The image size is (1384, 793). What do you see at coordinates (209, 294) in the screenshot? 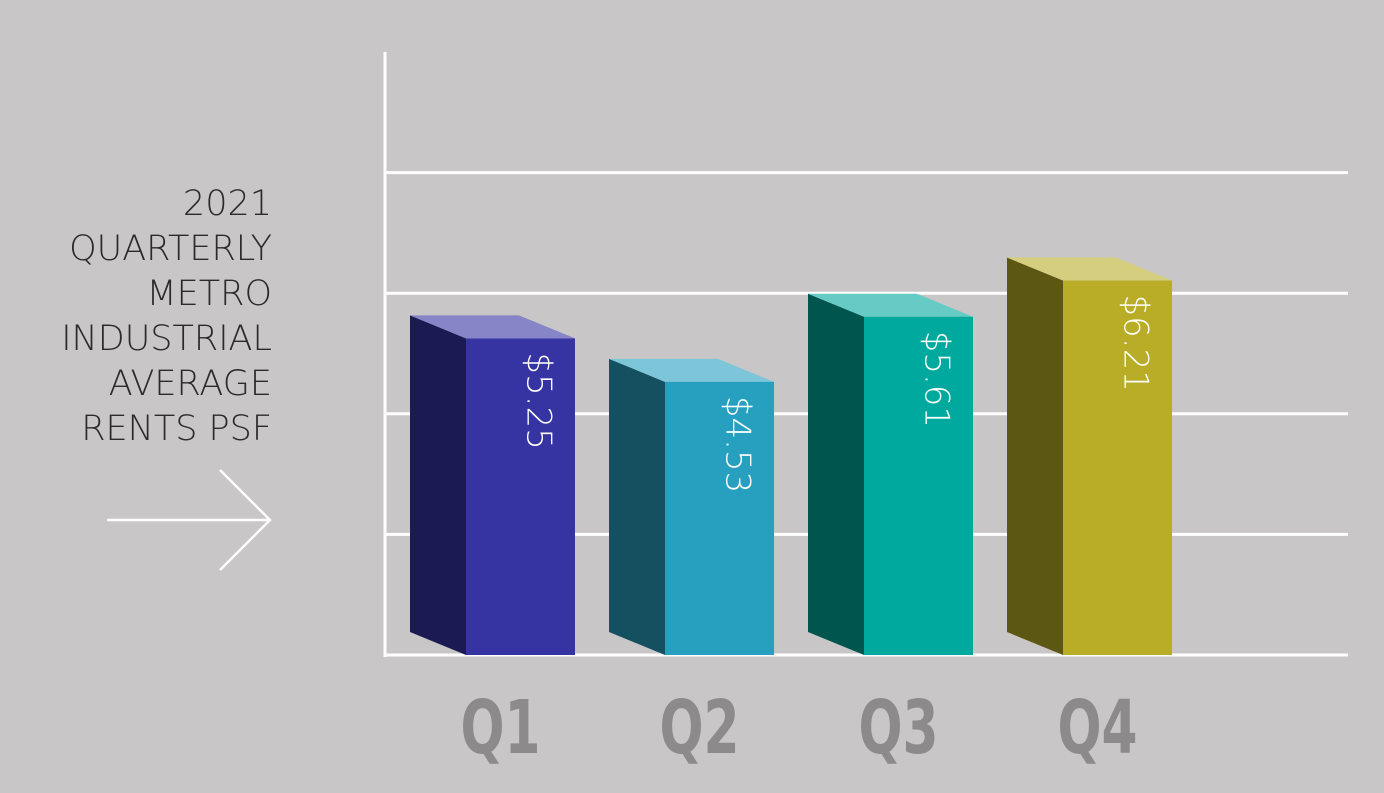
I see `chart-title: METRO` at bounding box center [209, 294].